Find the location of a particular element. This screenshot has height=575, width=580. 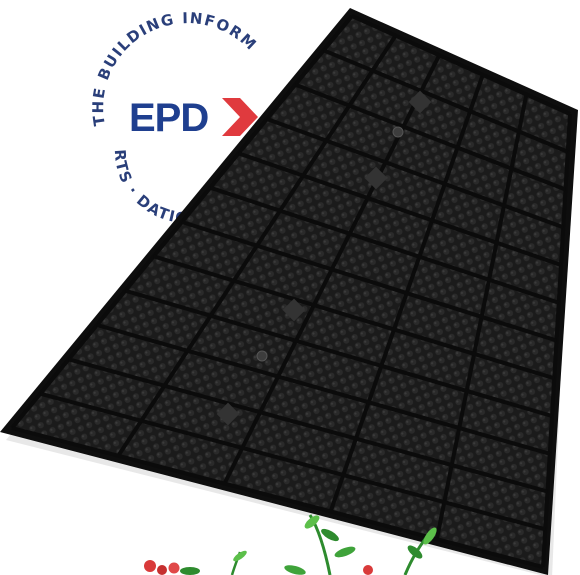

plant-foliage is located at coordinates (290, 544).